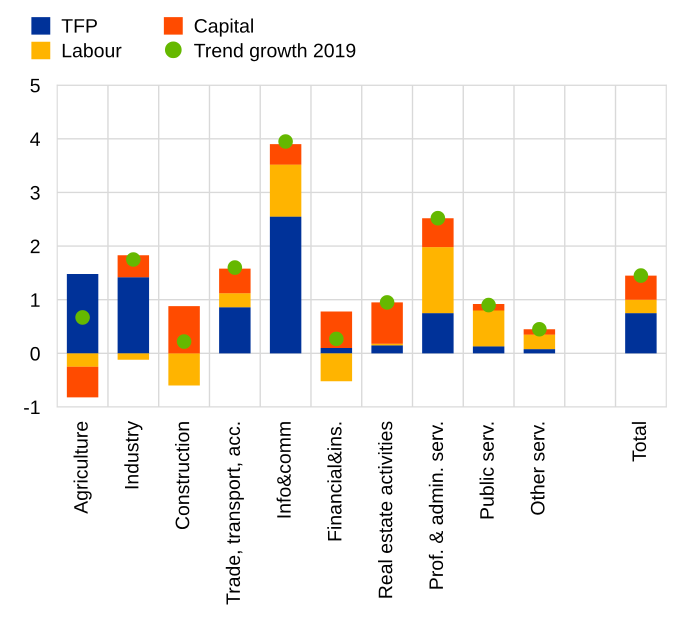  What do you see at coordinates (35, 139) in the screenshot?
I see `y-tick-label: 4` at bounding box center [35, 139].